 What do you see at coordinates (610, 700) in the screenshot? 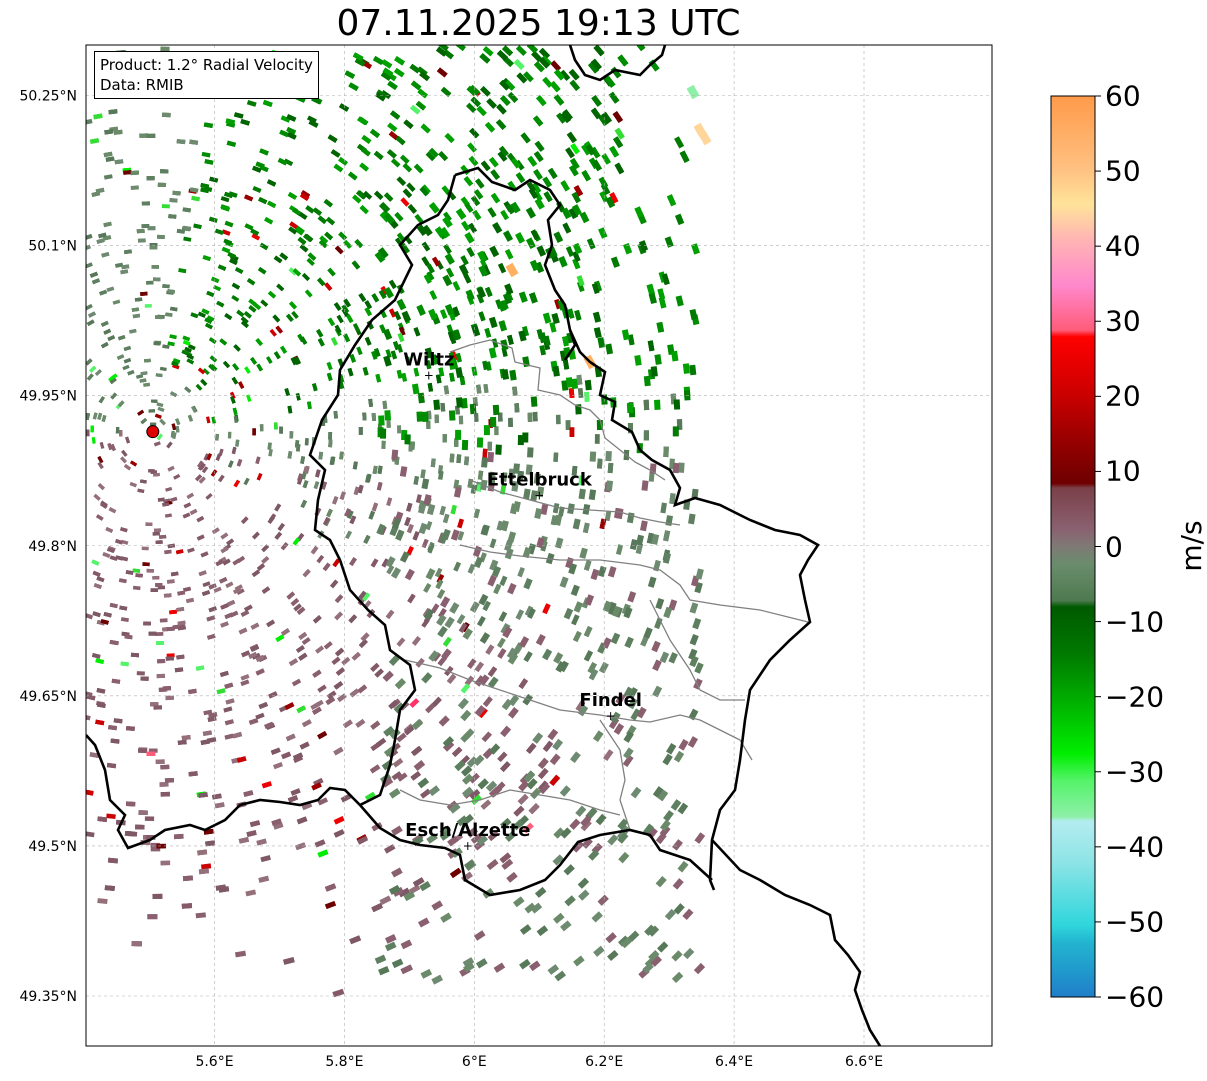
I see `city-label: Findel` at bounding box center [610, 700].